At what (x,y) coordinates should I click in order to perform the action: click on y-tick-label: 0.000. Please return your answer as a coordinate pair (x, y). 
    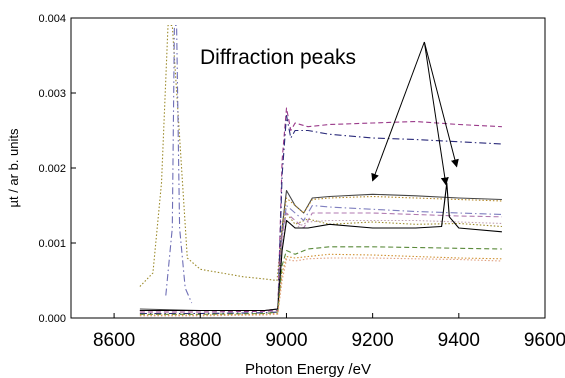
    Looking at the image, I should click on (52, 319).